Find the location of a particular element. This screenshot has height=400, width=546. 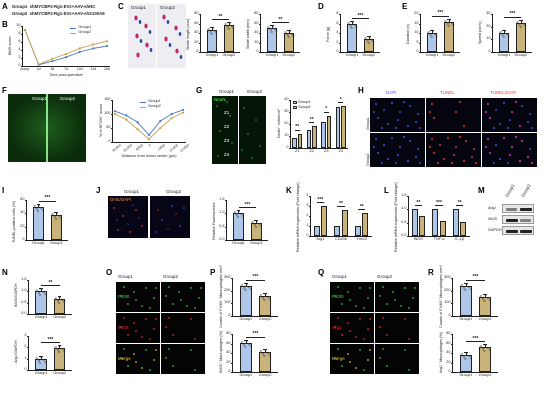

xtick-f-0: R1500 is located at coordinates (116, 148).